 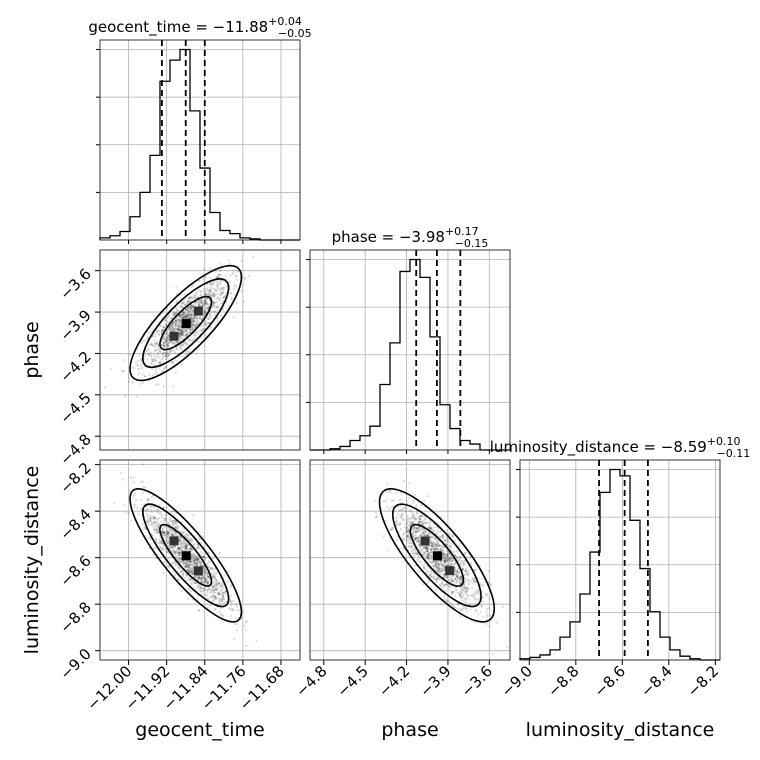 I want to click on density-peak, so click(x=174, y=336).